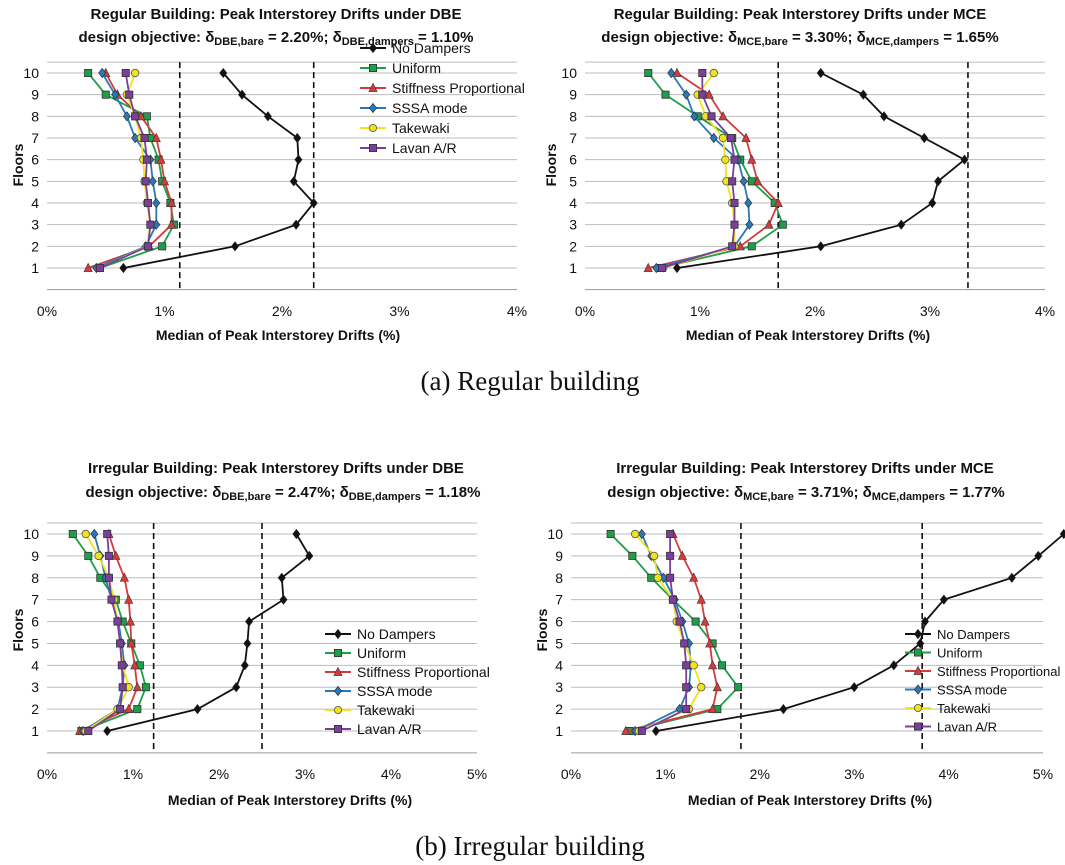  What do you see at coordinates (972, 690) in the screenshot?
I see `legend-label: SSSA mode` at bounding box center [972, 690].